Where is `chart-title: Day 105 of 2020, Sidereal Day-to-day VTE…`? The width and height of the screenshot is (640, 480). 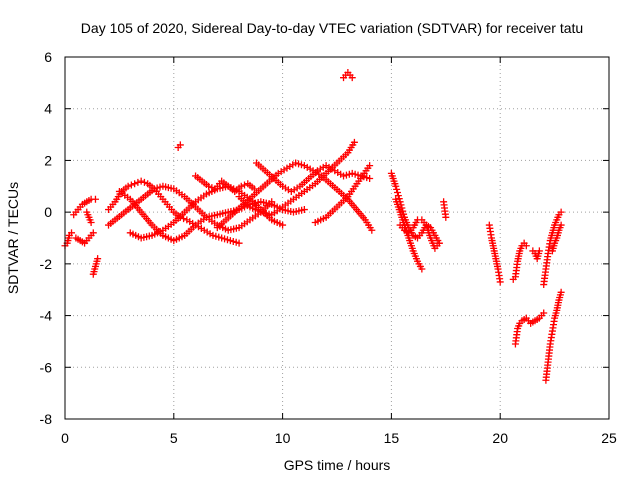
chart-title: Day 105 of 2020, Sidereal Day-to-day VTE… is located at coordinates (332, 28).